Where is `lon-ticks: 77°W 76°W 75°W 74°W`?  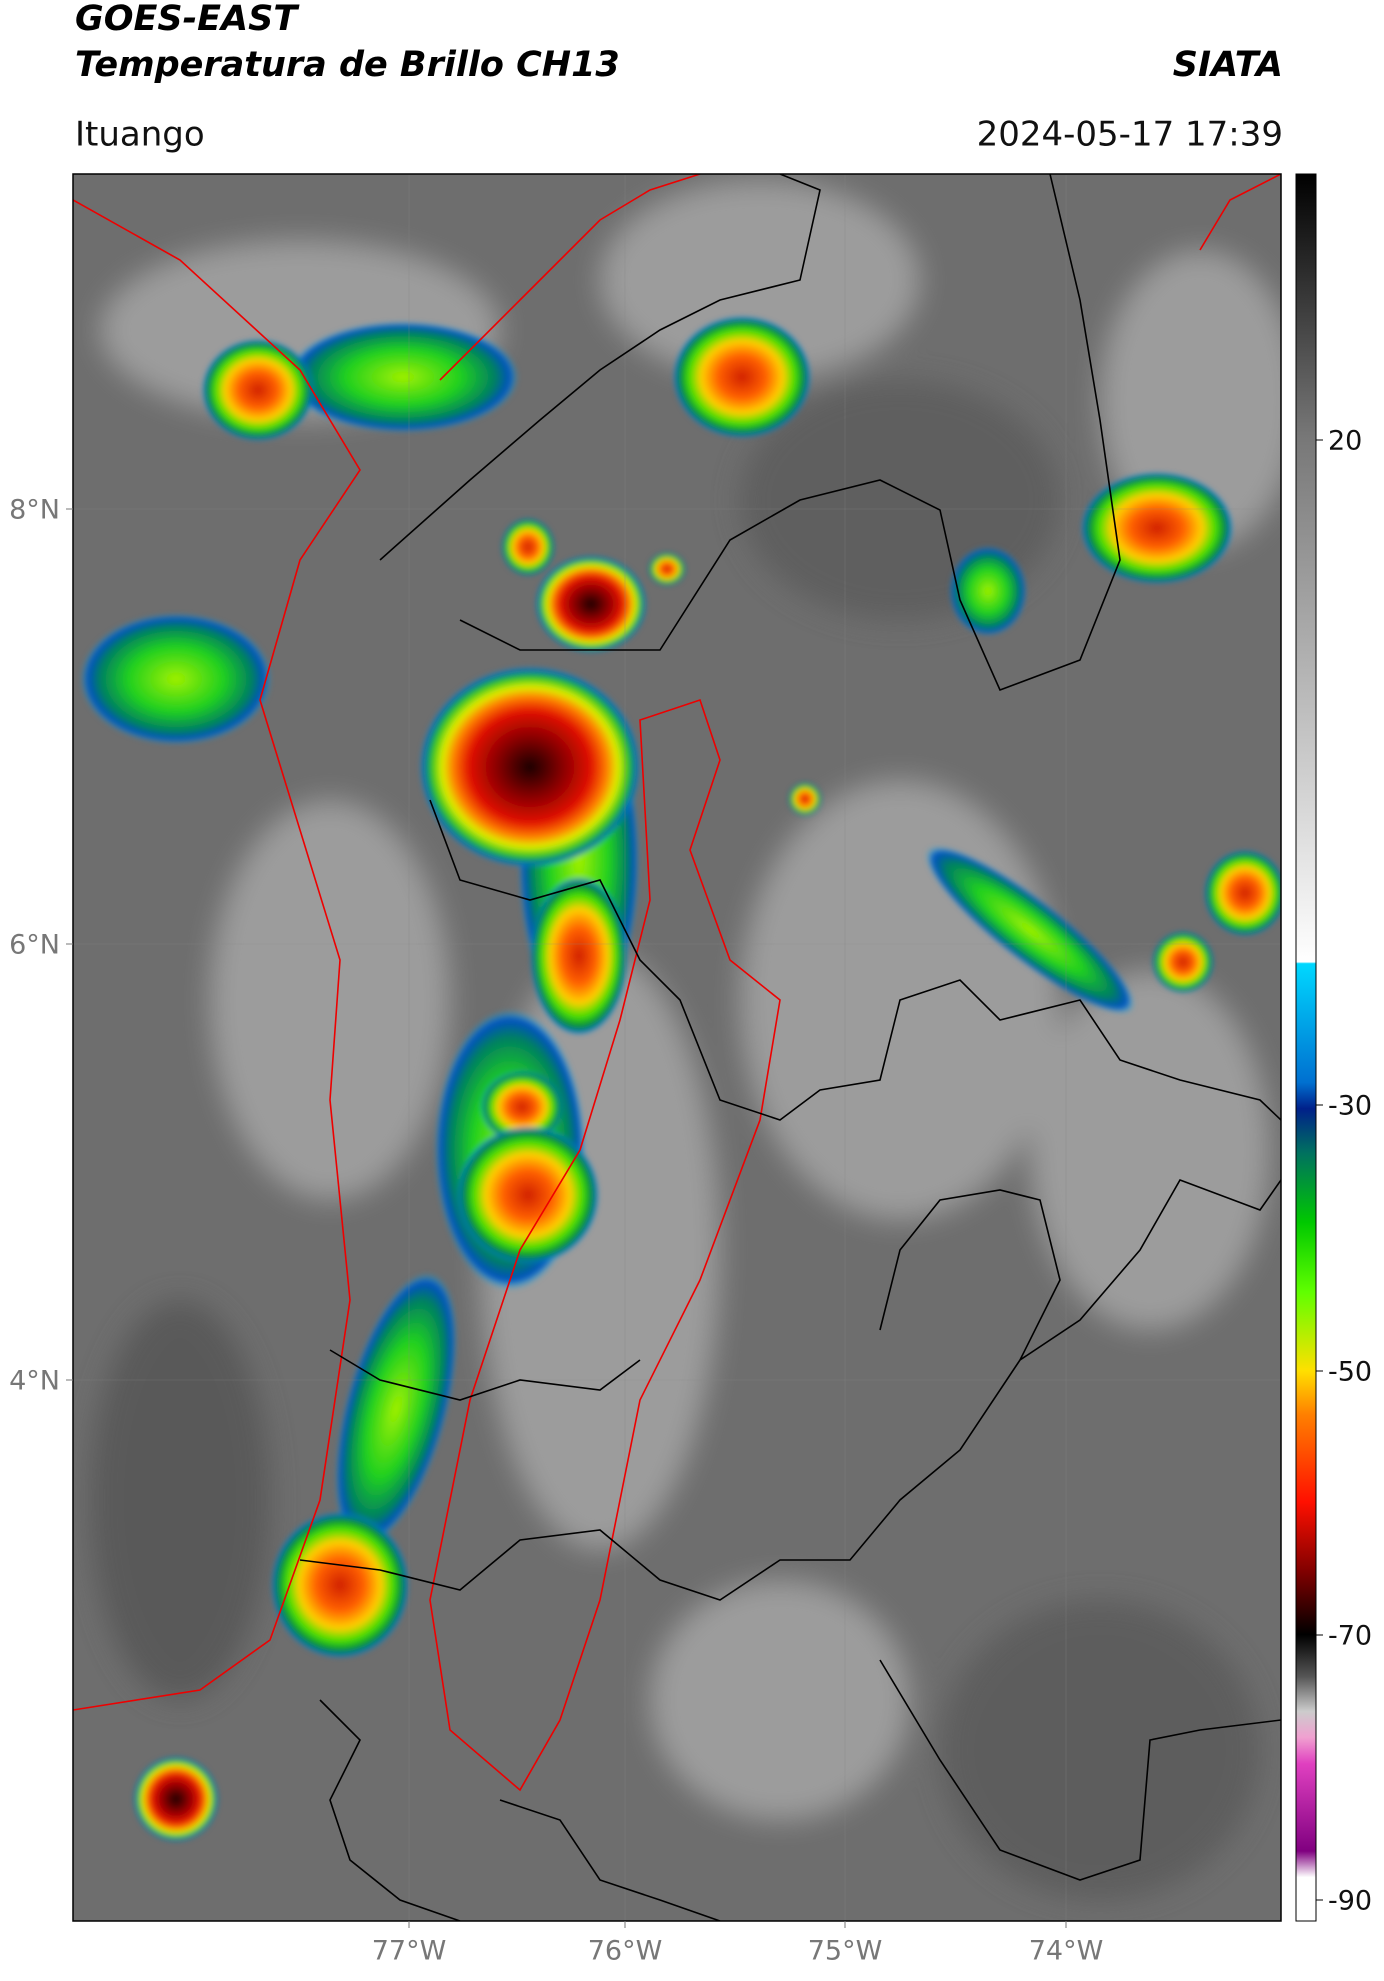
lon-ticks: 77°W 76°W 75°W 74°W is located at coordinates (738, 1944).